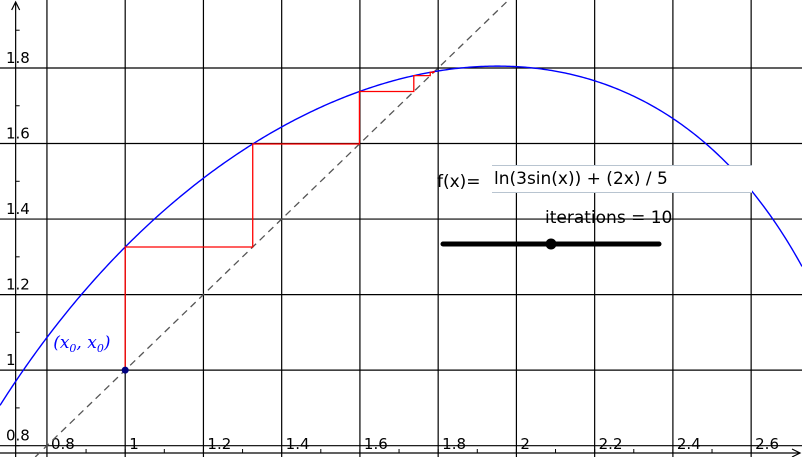 Image resolution: width=802 pixels, height=457 pixels. What do you see at coordinates (18, 209) in the screenshot?
I see `y-tick-label: 1.4` at bounding box center [18, 209].